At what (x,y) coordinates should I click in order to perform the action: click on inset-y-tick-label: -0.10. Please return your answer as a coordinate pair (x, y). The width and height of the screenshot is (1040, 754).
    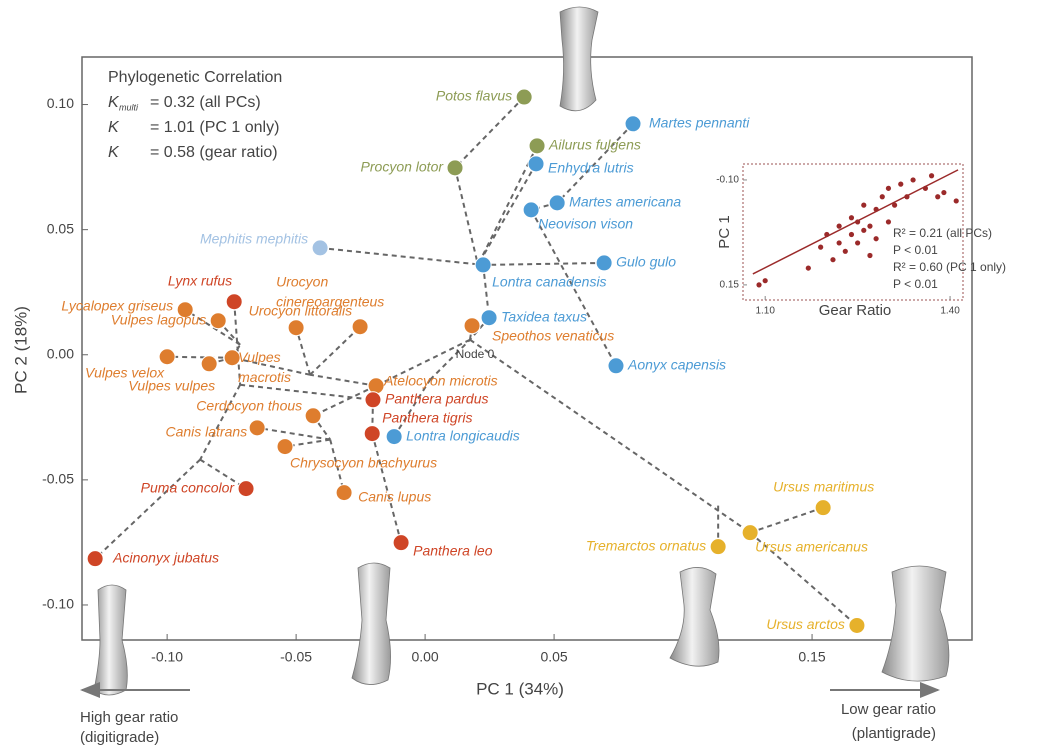
    Looking at the image, I should click on (727, 180).